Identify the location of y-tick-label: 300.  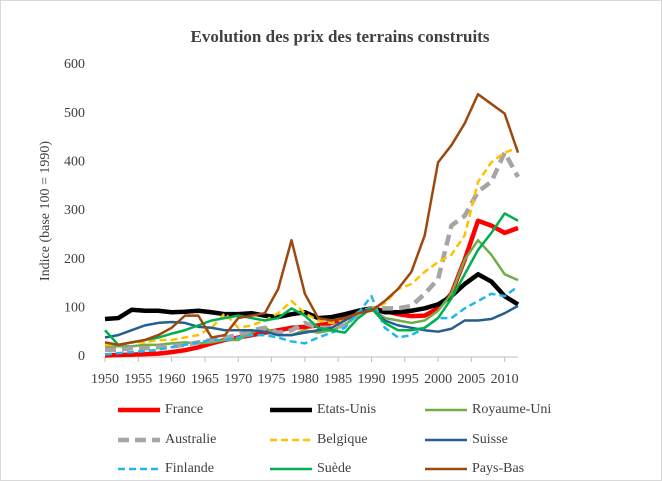
(74, 210).